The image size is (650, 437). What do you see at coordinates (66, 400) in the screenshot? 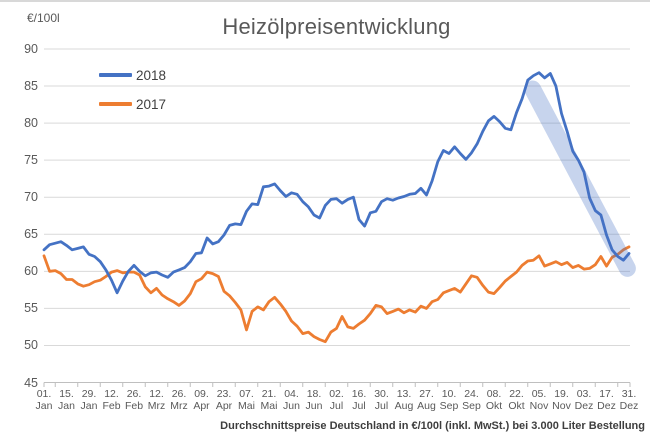
I see `x-tick-label: 15. Jan` at bounding box center [66, 400].